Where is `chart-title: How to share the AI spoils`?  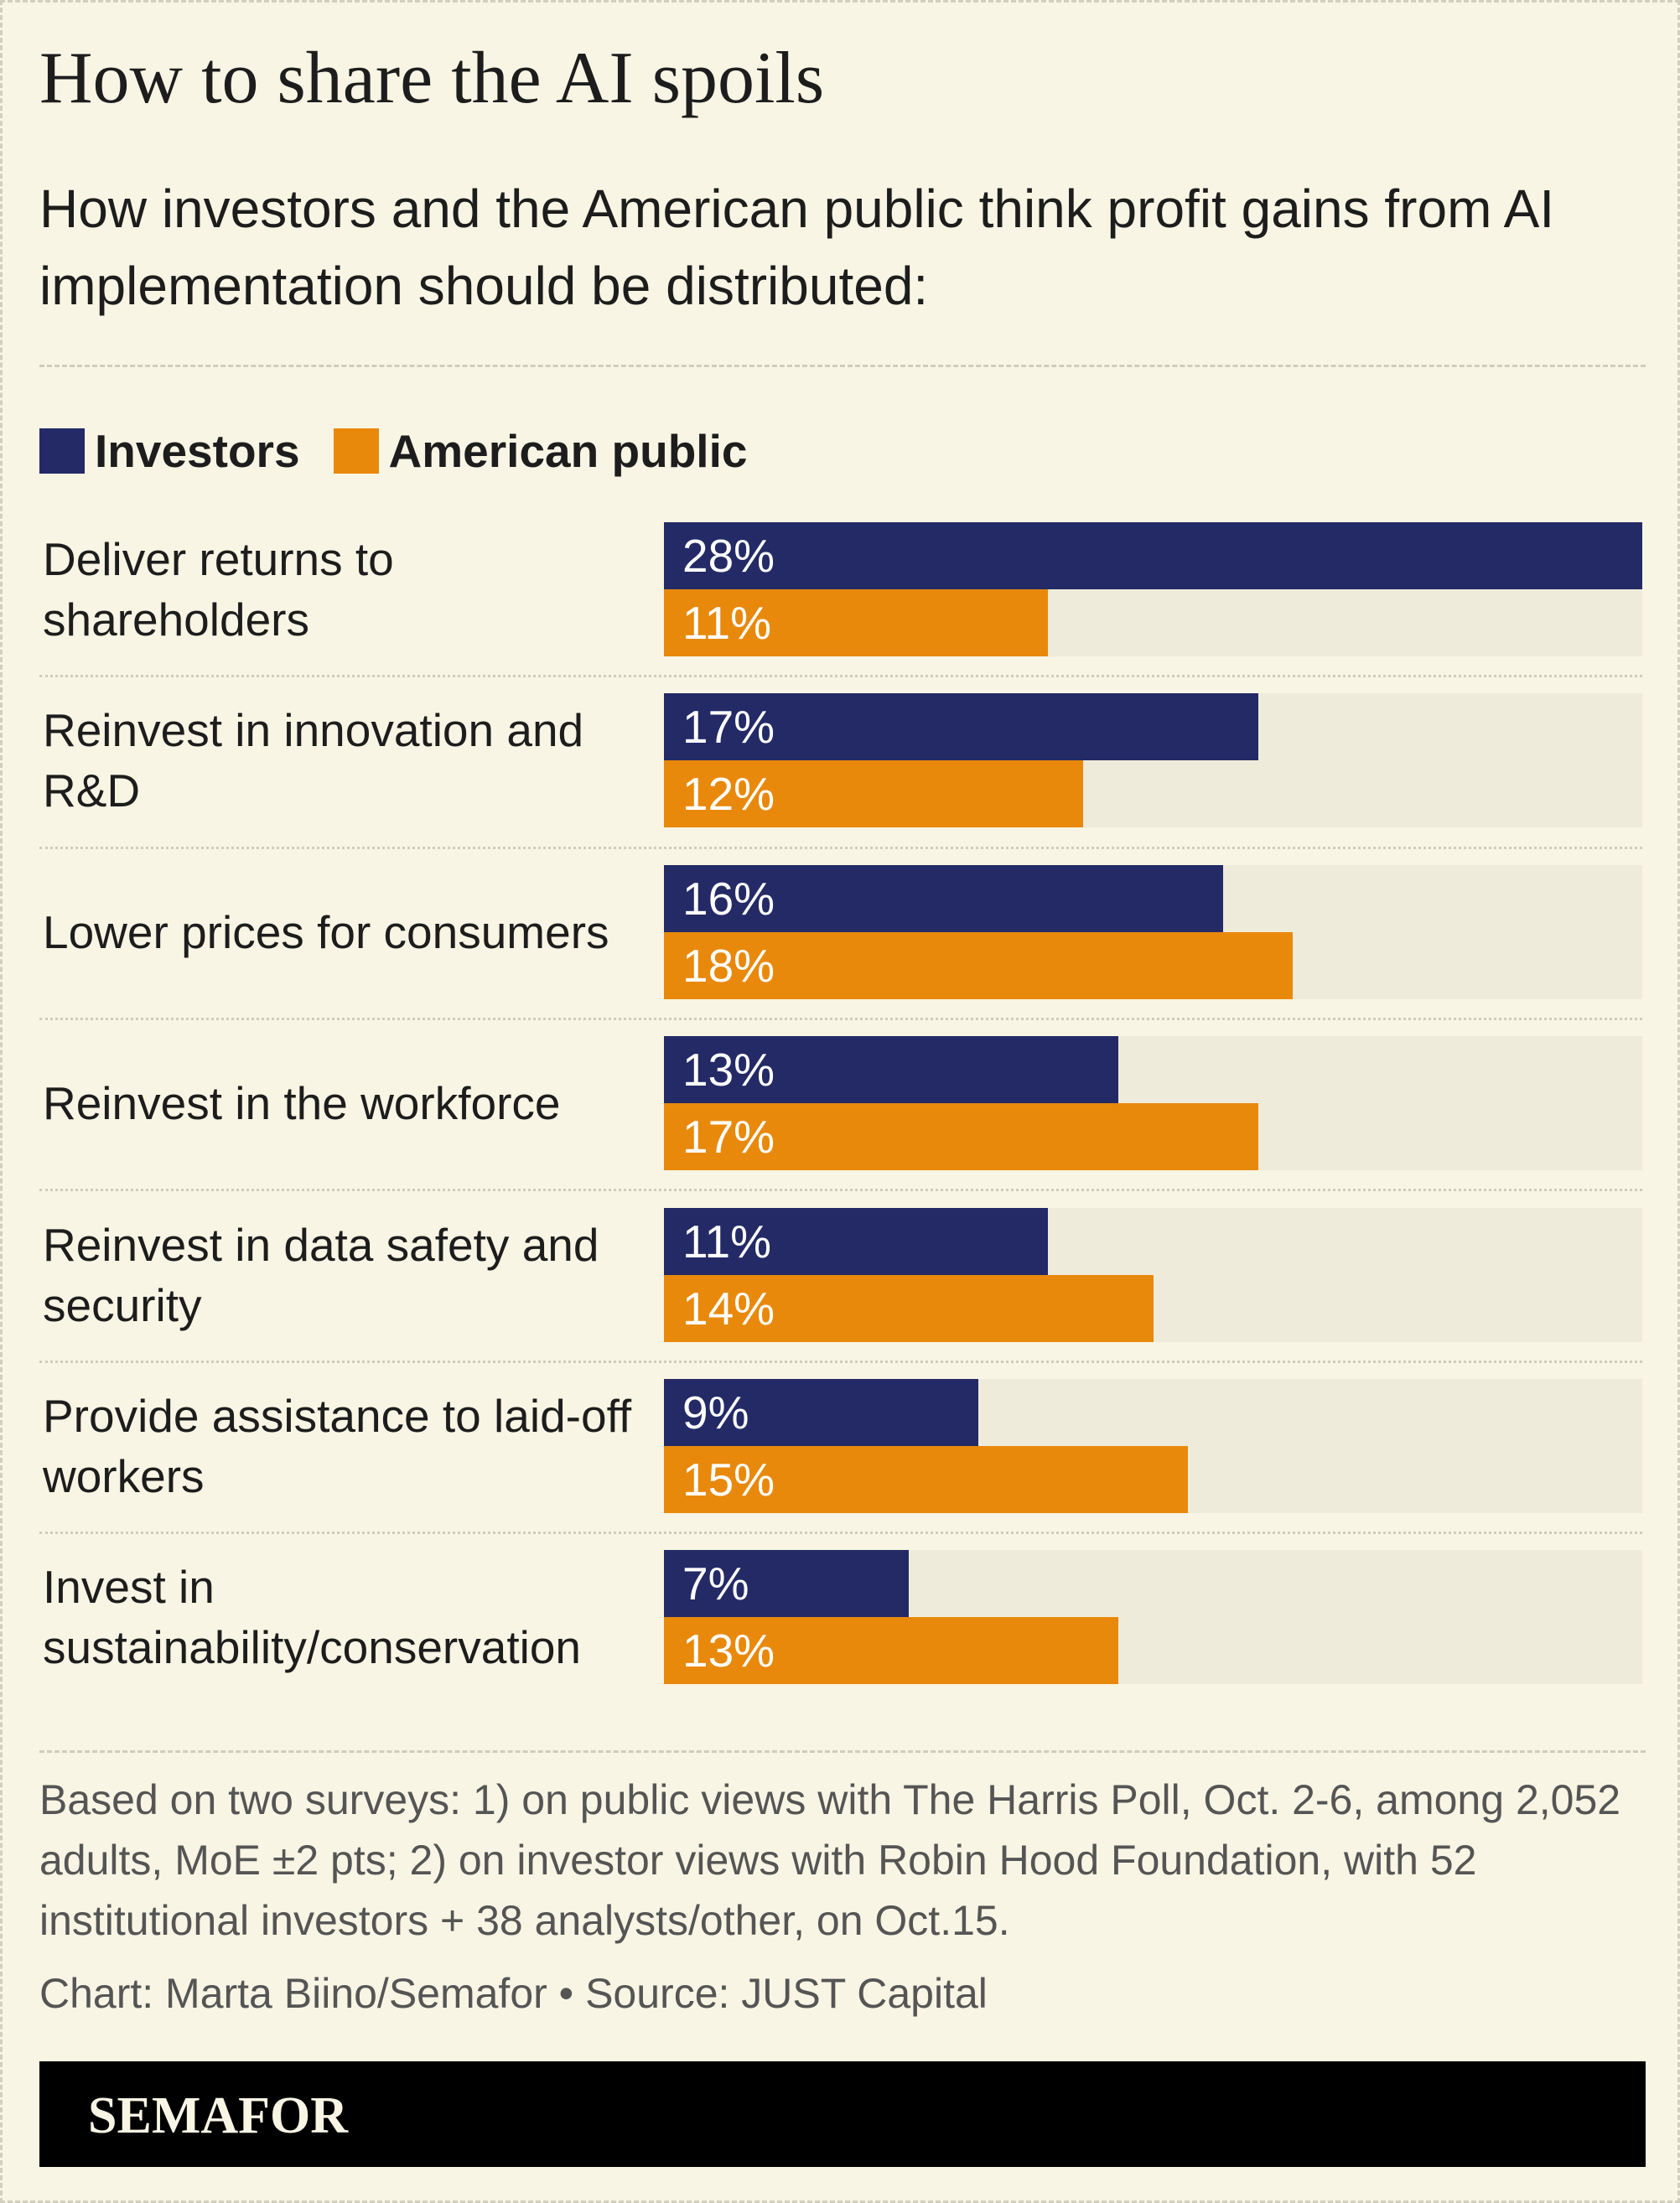
chart-title: How to share the AI spoils is located at coordinates (432, 78).